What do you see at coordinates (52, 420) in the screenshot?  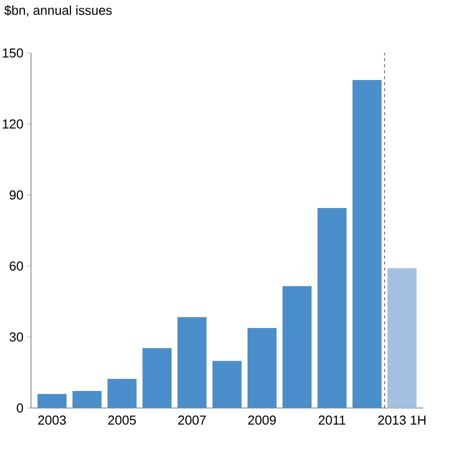 I see `x-tick-label: 2003` at bounding box center [52, 420].